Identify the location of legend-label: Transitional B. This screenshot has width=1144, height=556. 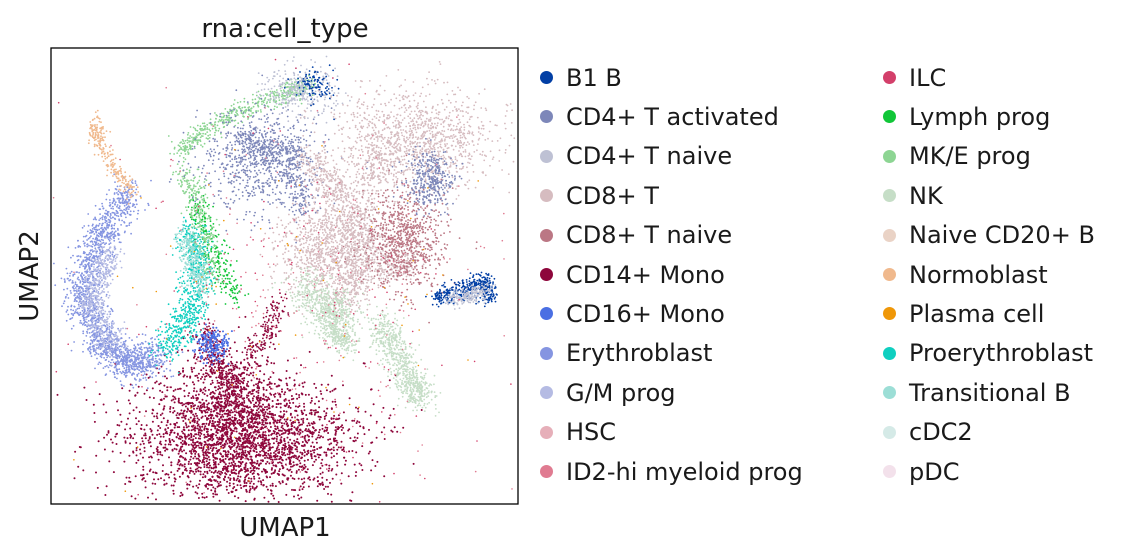
(990, 392).